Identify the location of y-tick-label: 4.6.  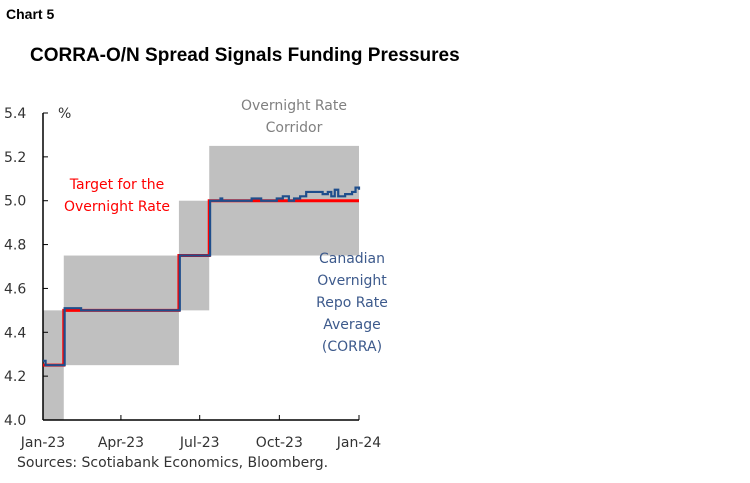
(15, 289).